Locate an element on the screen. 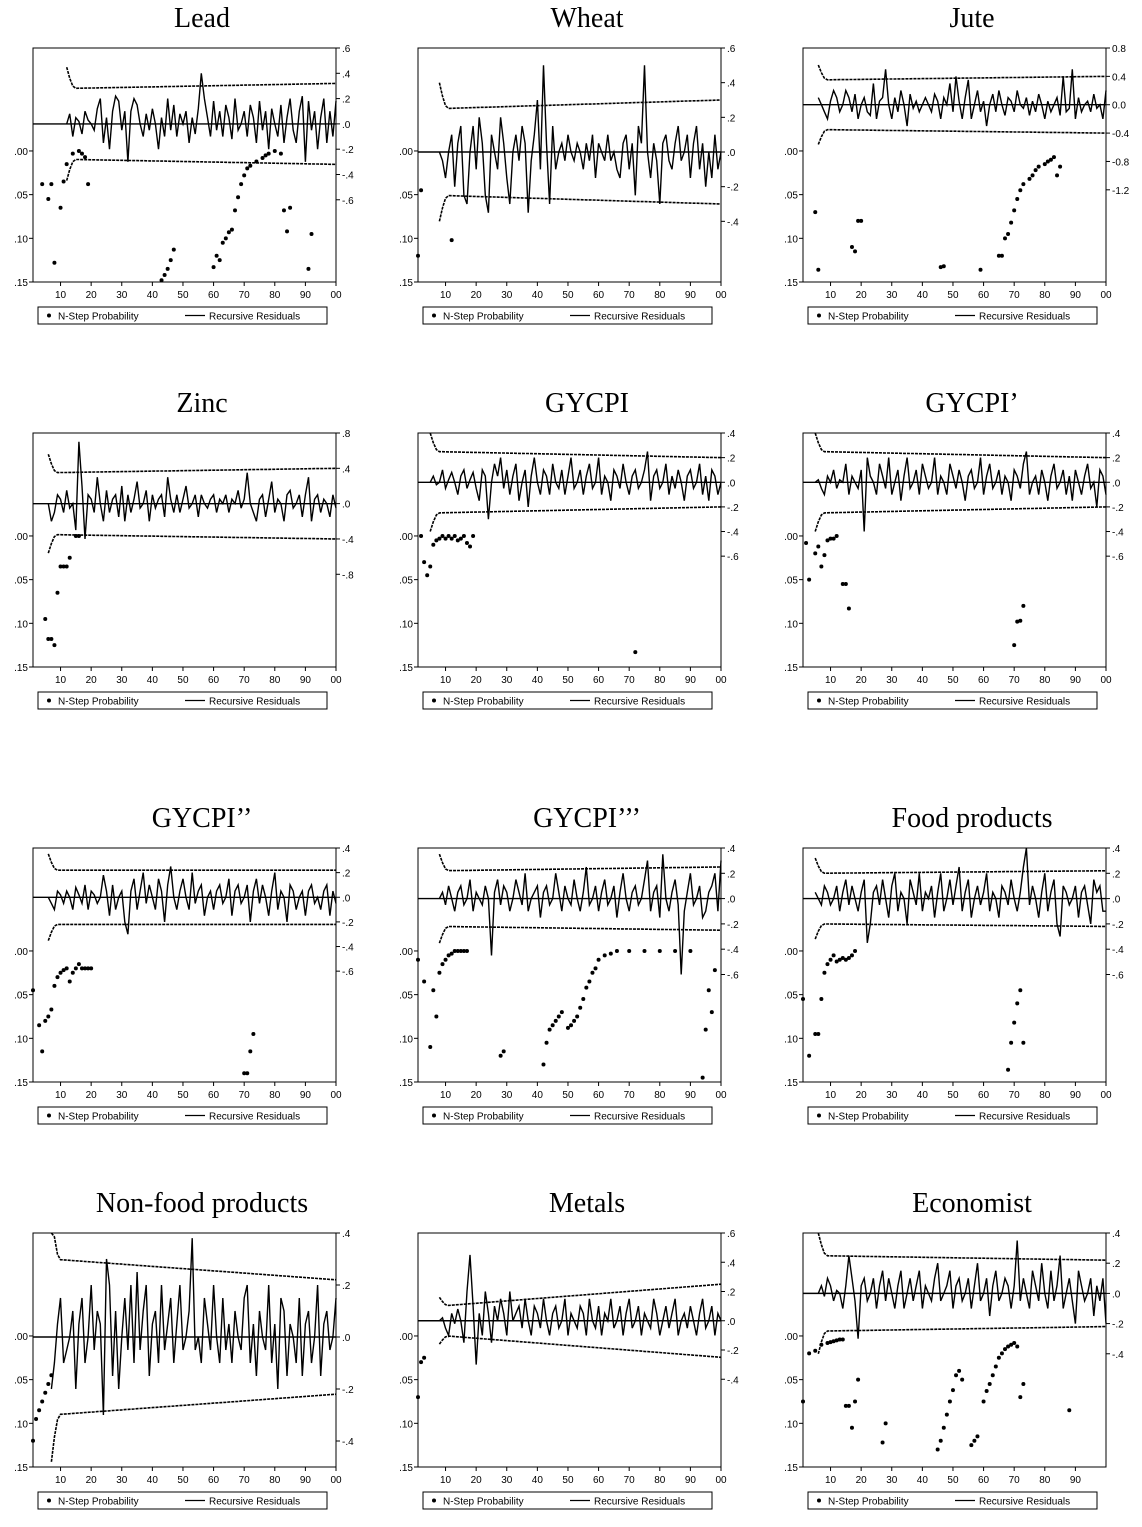 This screenshot has height=1527, width=1142. right-tick-label: .0 is located at coordinates (731, 1322).